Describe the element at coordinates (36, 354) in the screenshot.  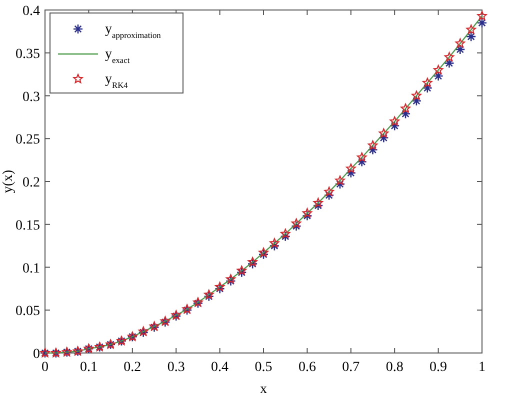
I see `y-tick-label: 0` at that location.